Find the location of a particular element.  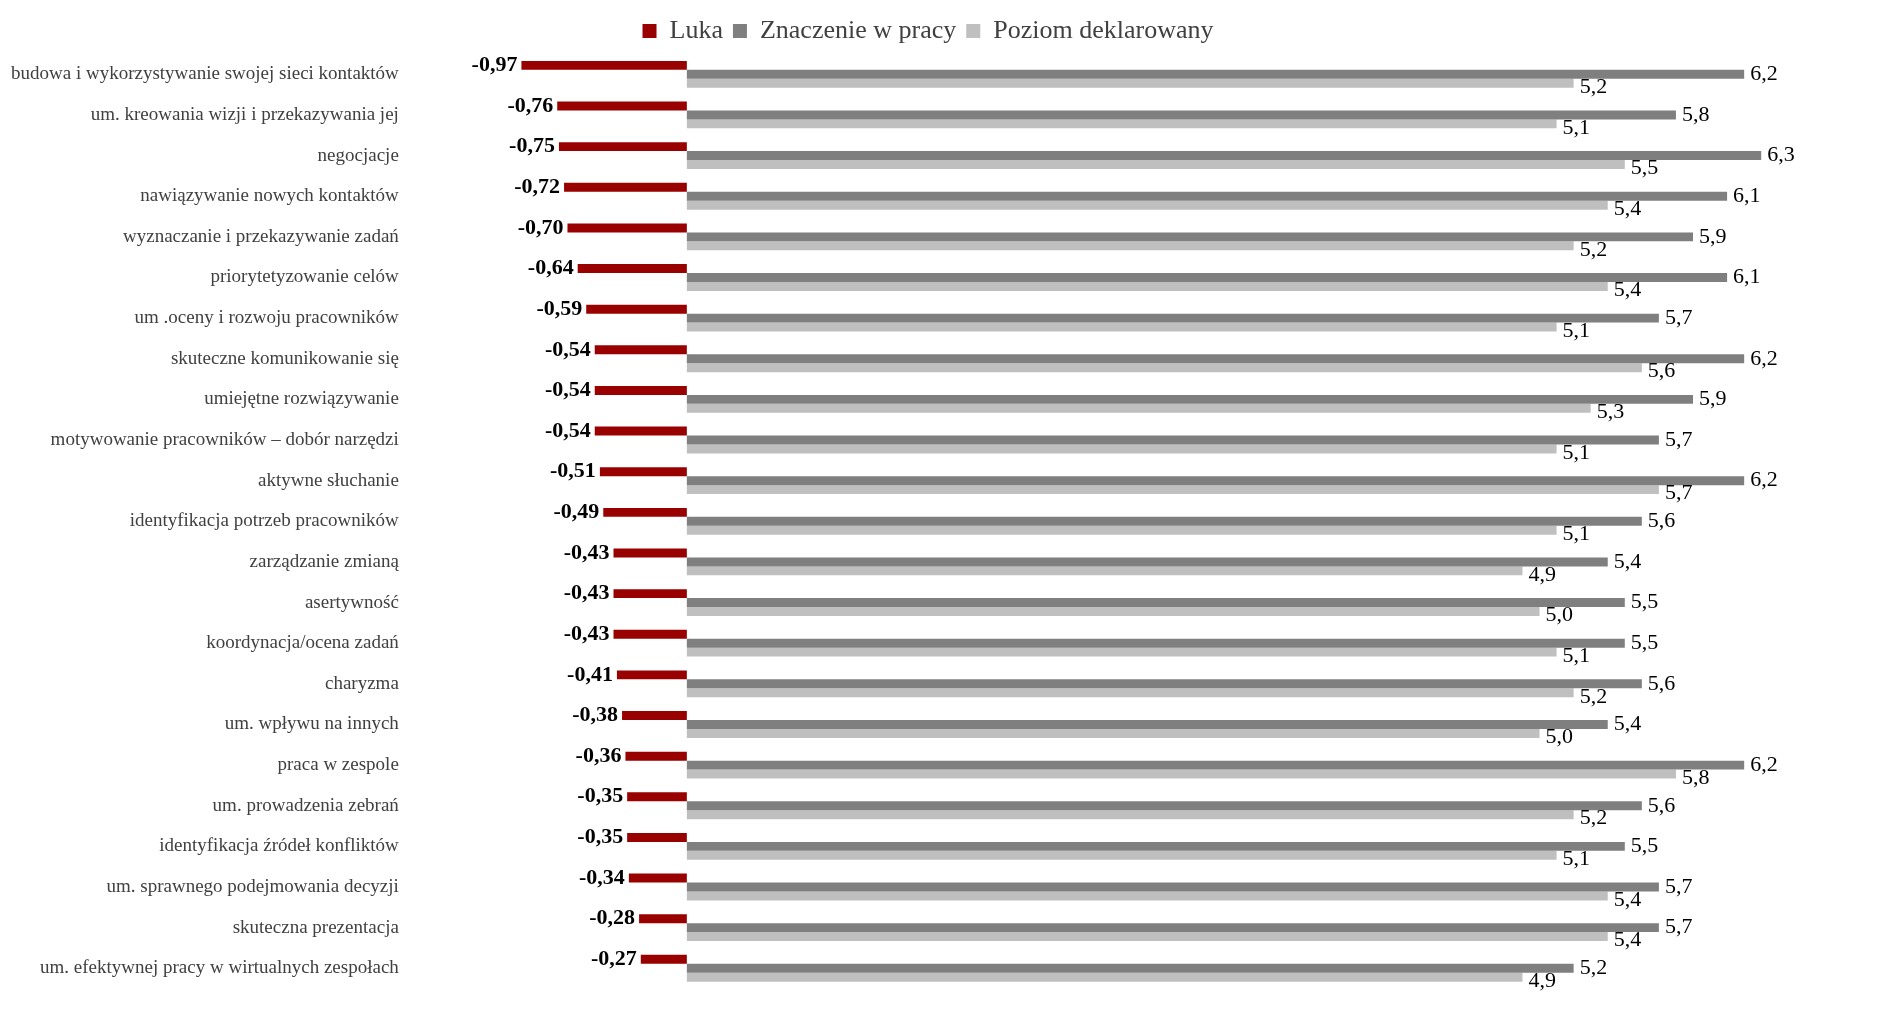

y-tick-label: wyznaczanie i przekazywanie zadań is located at coordinates (261, 235).